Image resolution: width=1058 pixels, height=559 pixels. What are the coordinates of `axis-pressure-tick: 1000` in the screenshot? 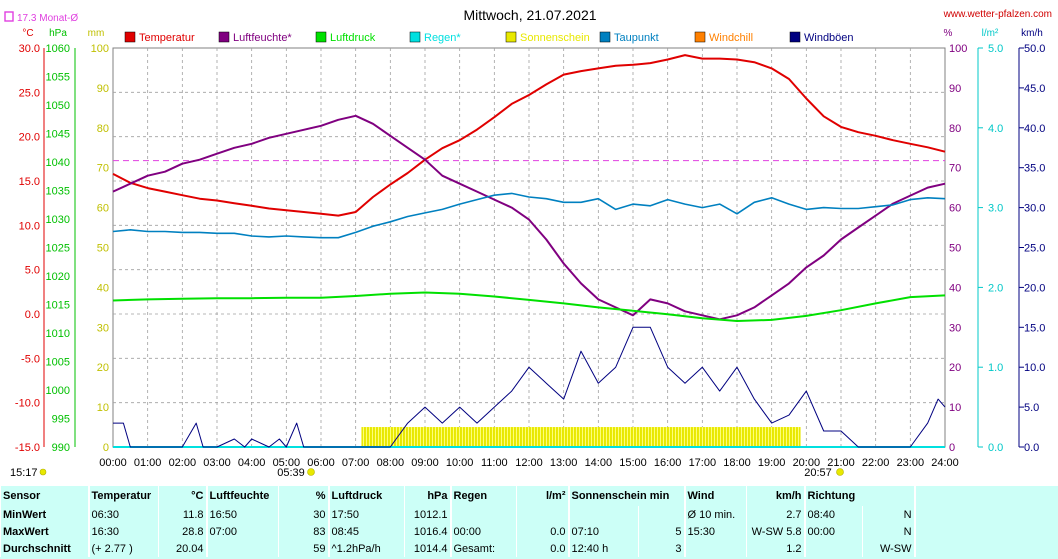 It's located at (58, 391).